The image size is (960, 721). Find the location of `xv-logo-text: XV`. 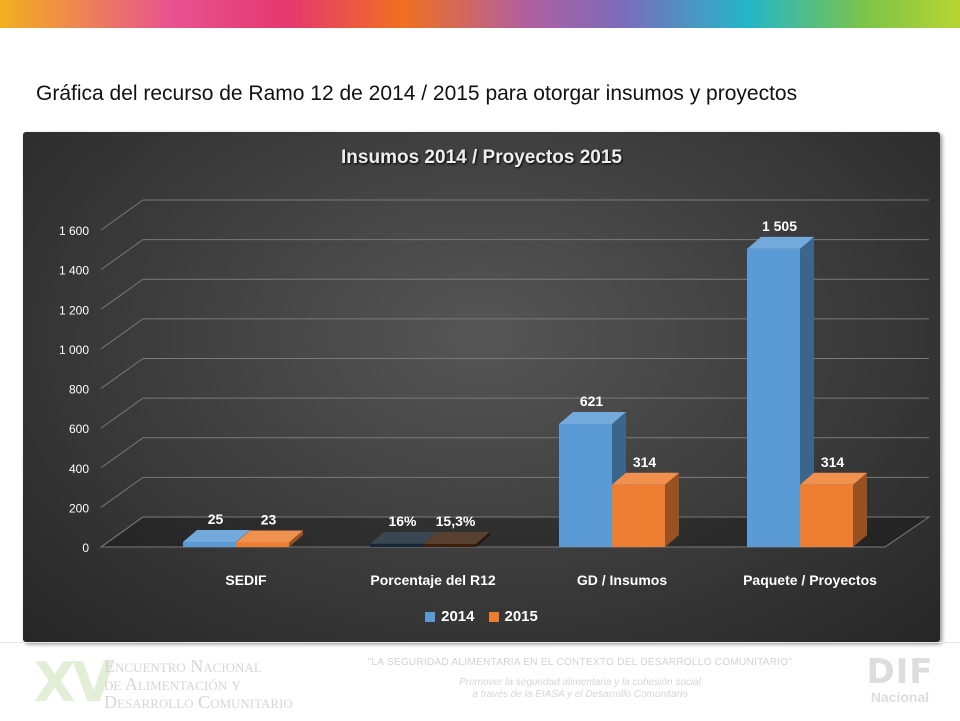

xv-logo-text: XV is located at coordinates (74, 682).